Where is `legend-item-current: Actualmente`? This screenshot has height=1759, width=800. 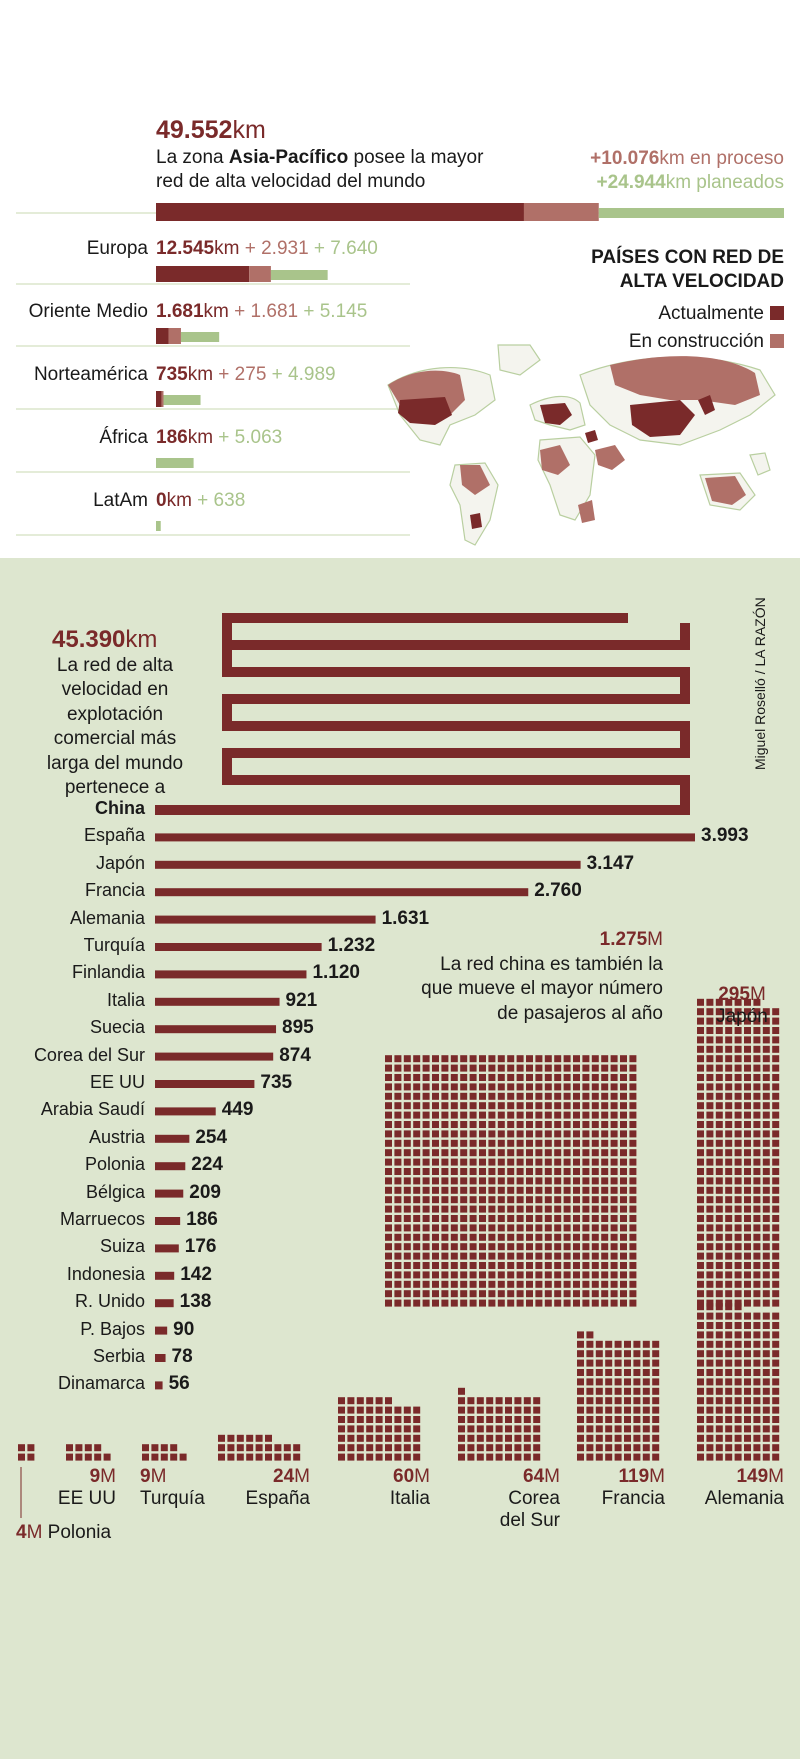
legend-item-current: Actualmente is located at coordinates (687, 314).